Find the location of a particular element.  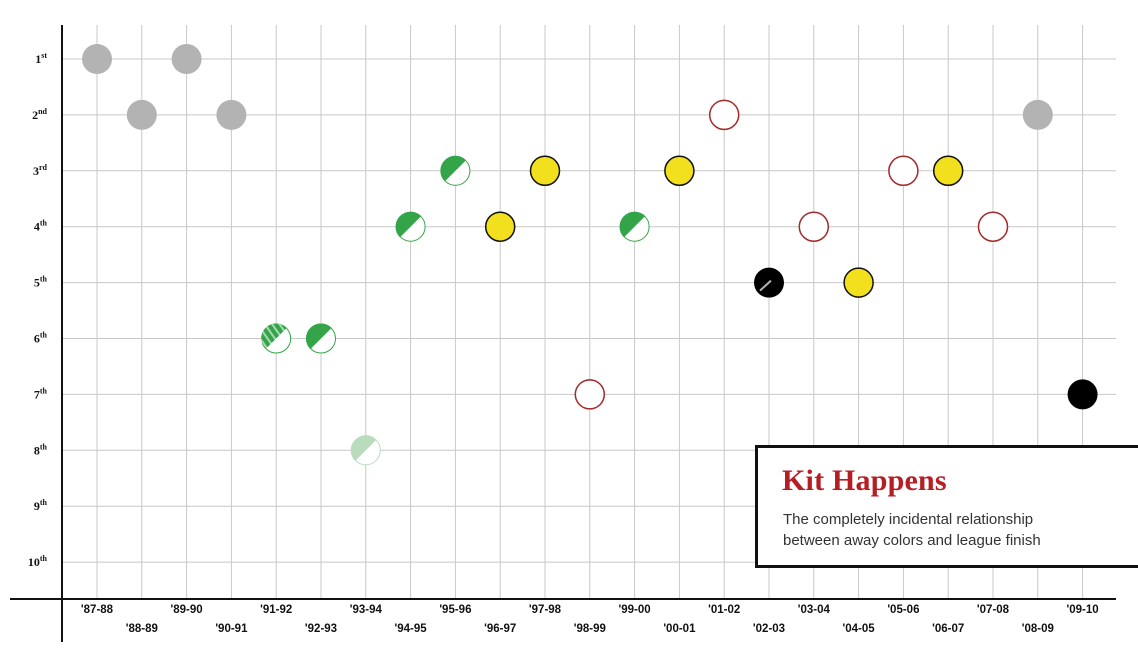

x-tick-label: '99-00 is located at coordinates (635, 610).